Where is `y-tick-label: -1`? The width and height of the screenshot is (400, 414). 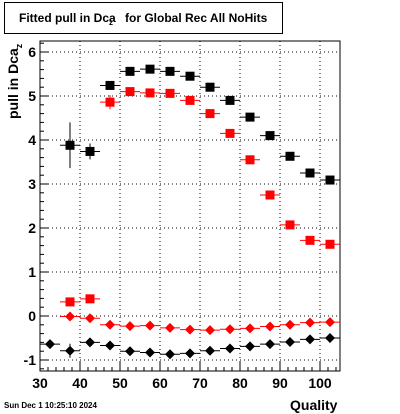 y-tick-label: -1 is located at coordinates (30, 360).